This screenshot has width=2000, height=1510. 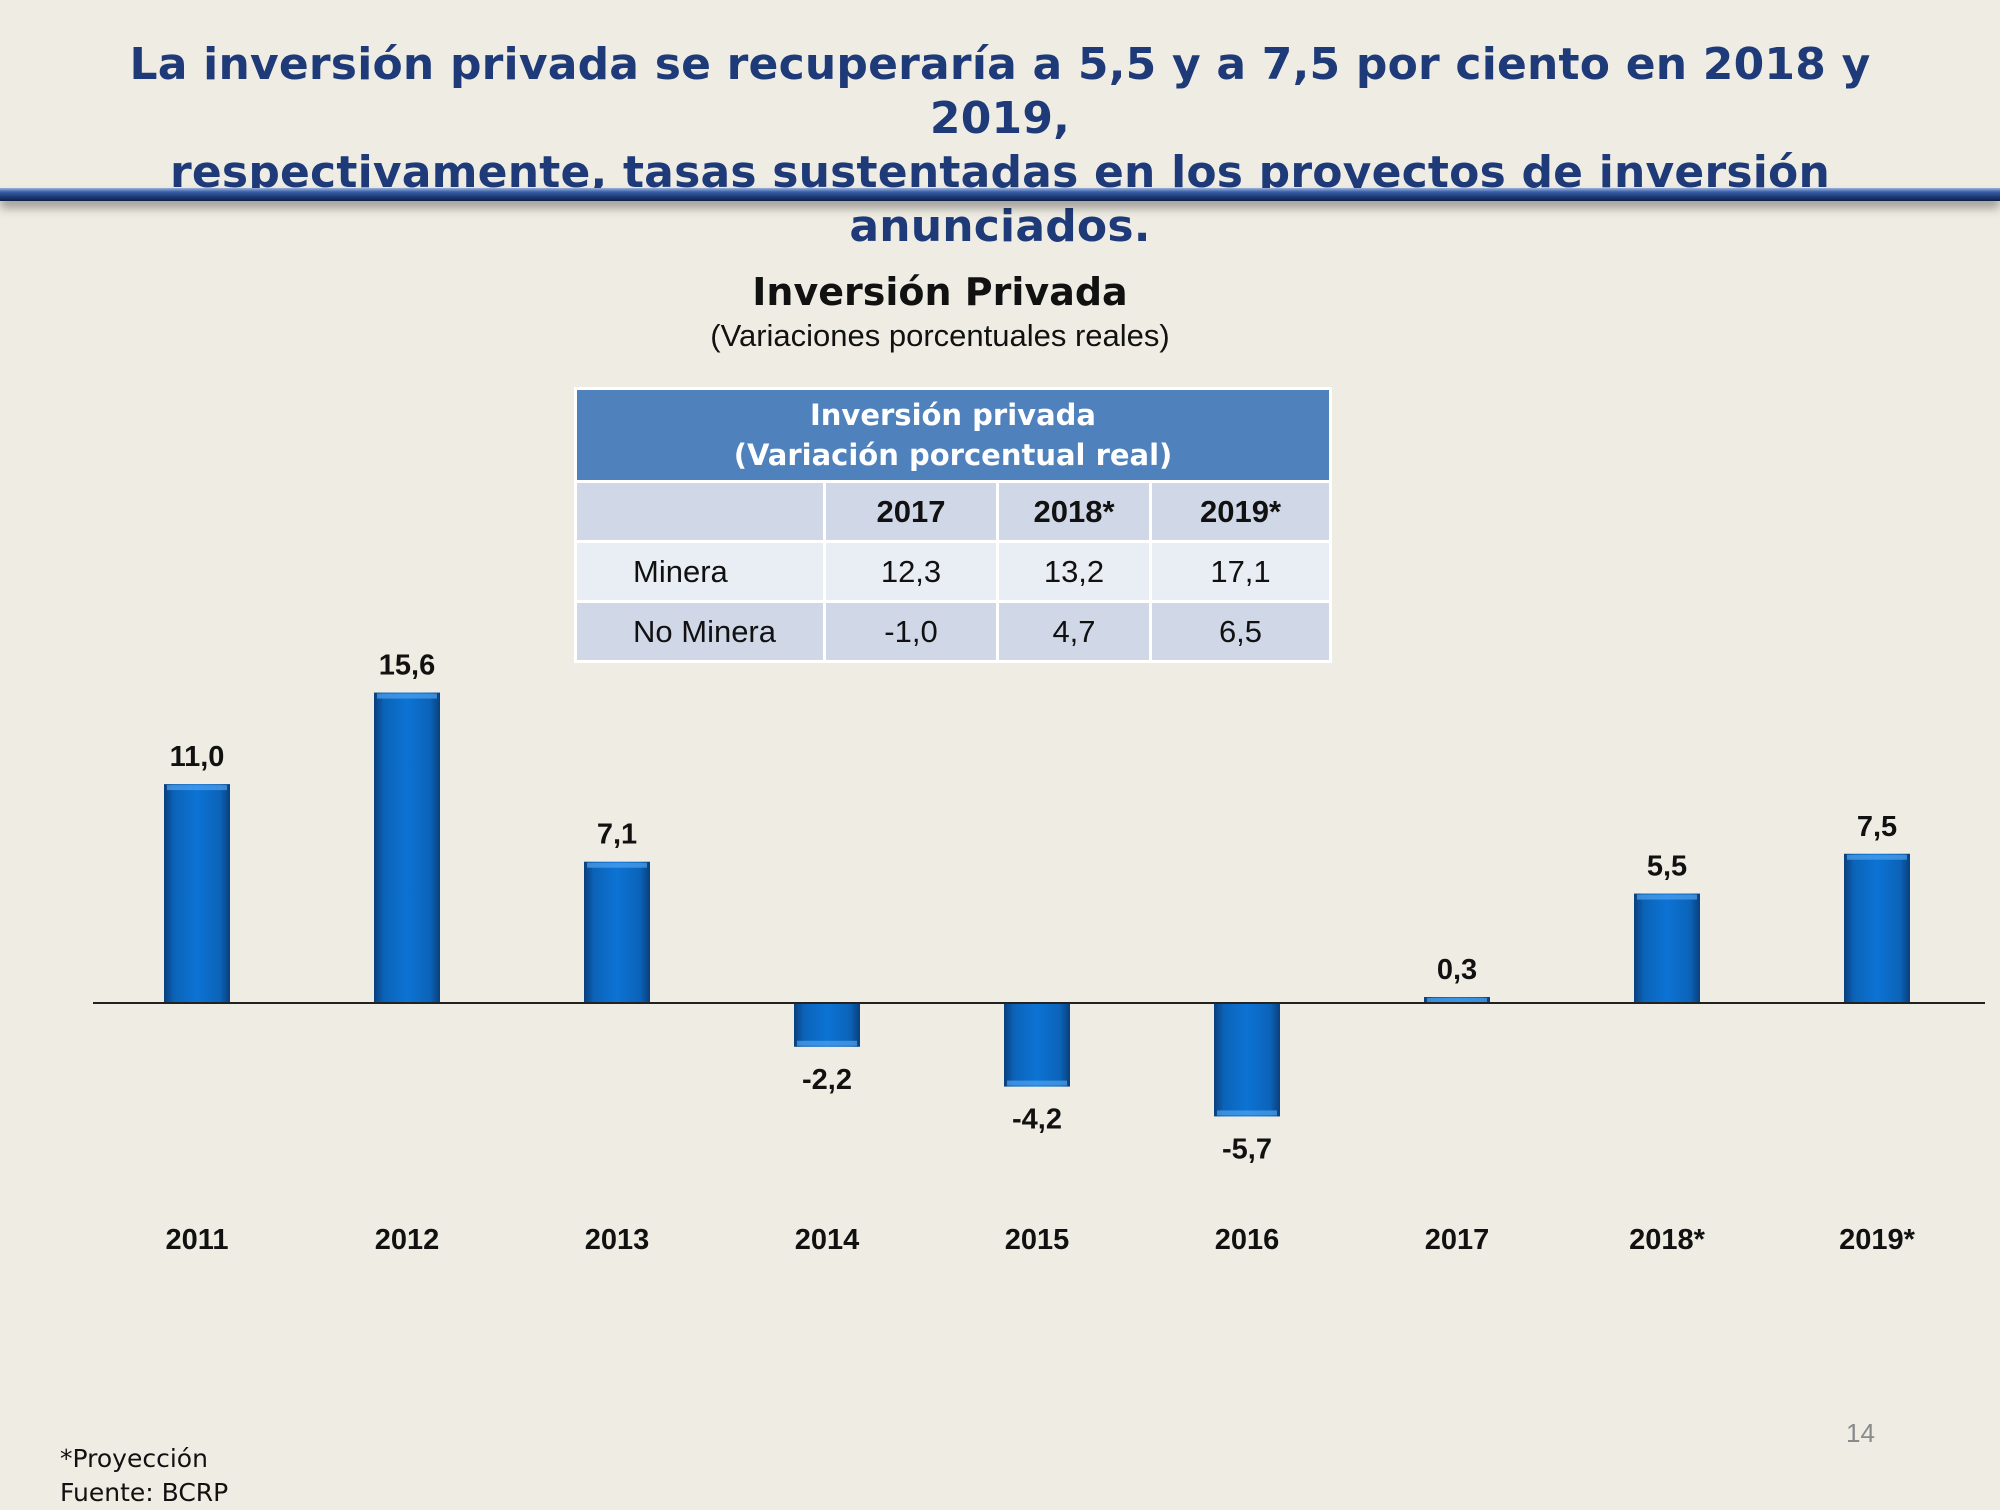 I want to click on table-row-label: No Minera, so click(x=700, y=631).